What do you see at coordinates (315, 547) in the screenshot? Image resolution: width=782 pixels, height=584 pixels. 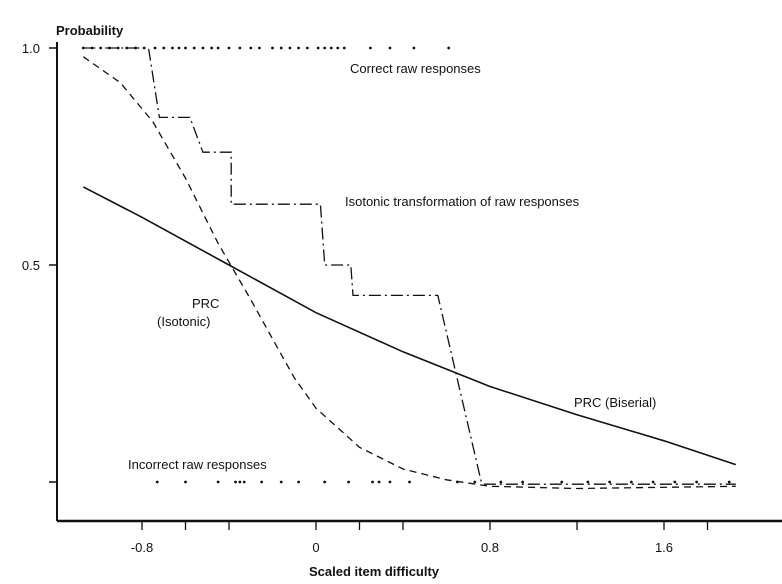 I see `x-tick-label-1: 0` at bounding box center [315, 547].